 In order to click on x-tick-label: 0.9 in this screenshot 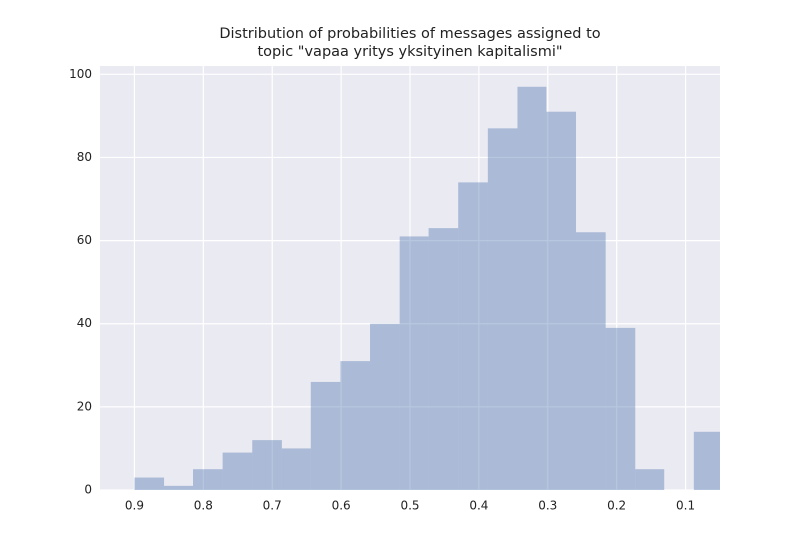, I will do `click(134, 506)`.